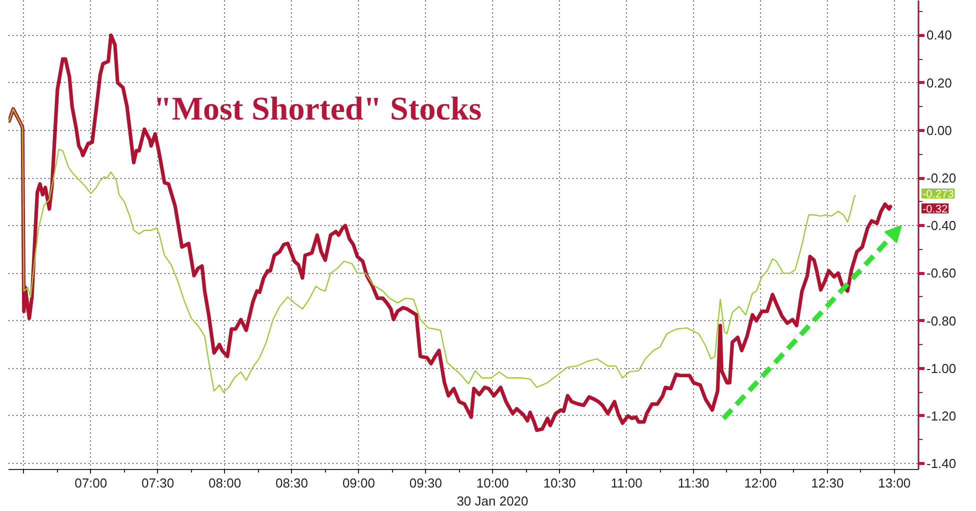 The image size is (976, 511). I want to click on y-tick-label: 0.40, so click(939, 35).